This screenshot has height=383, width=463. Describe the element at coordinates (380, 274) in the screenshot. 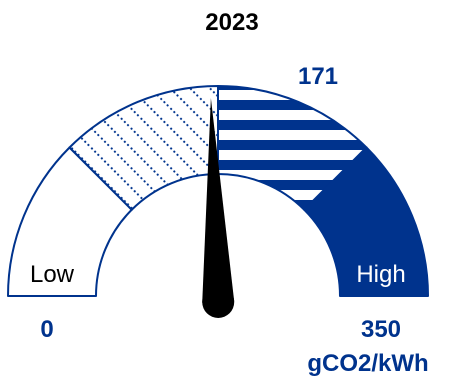

I see `band-label-high: High` at that location.